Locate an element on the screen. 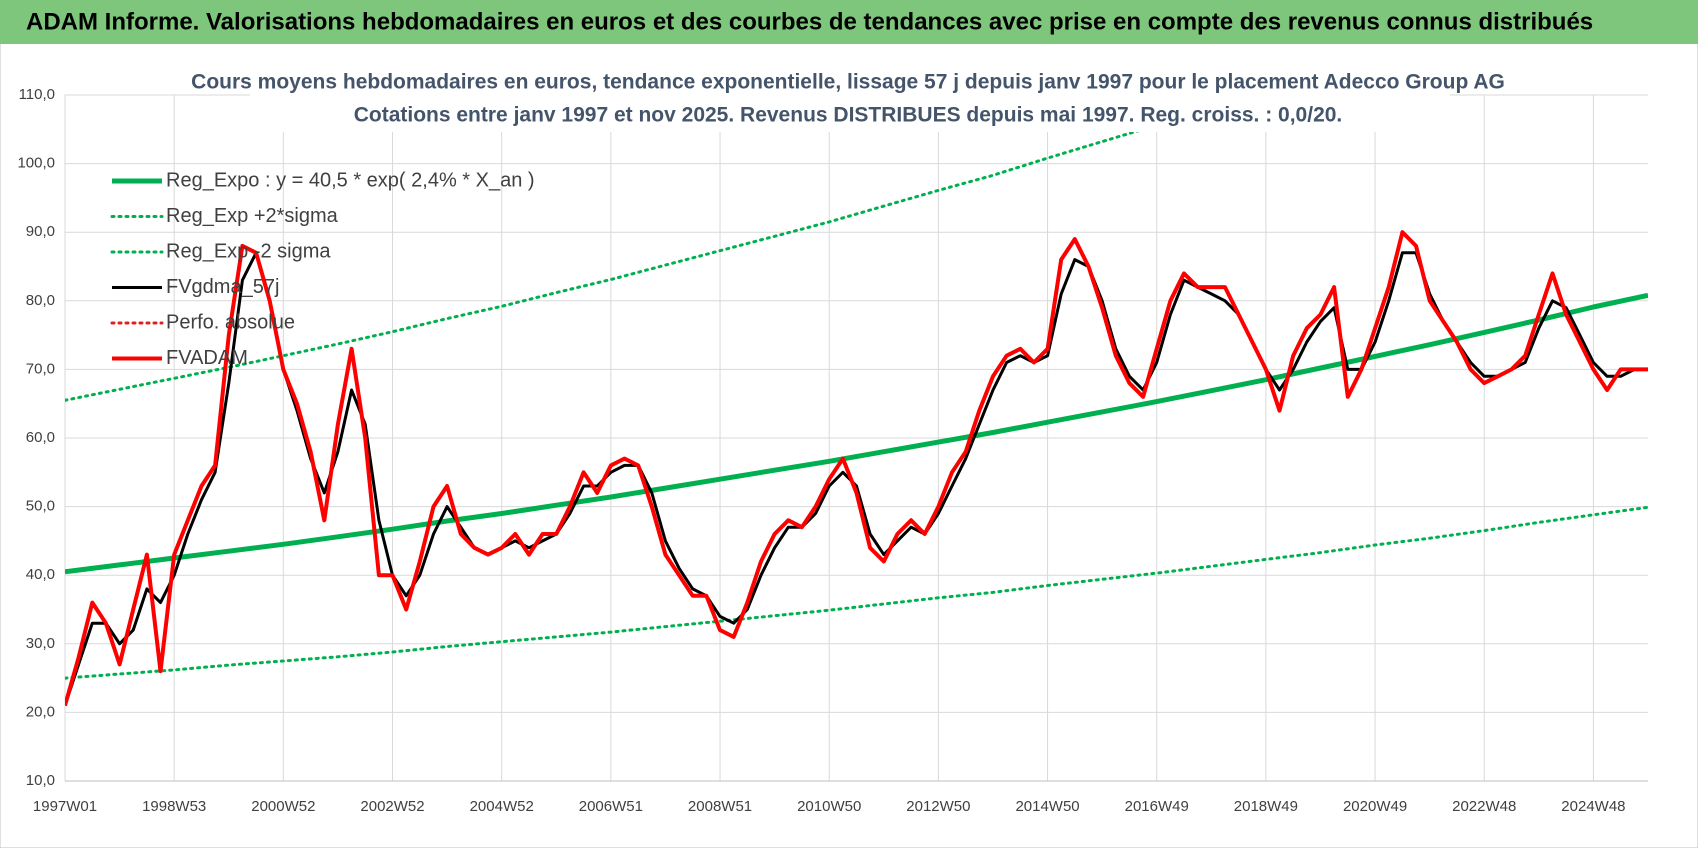 This screenshot has height=848, width=1698. x-tick-label: 2008W51 is located at coordinates (720, 806).